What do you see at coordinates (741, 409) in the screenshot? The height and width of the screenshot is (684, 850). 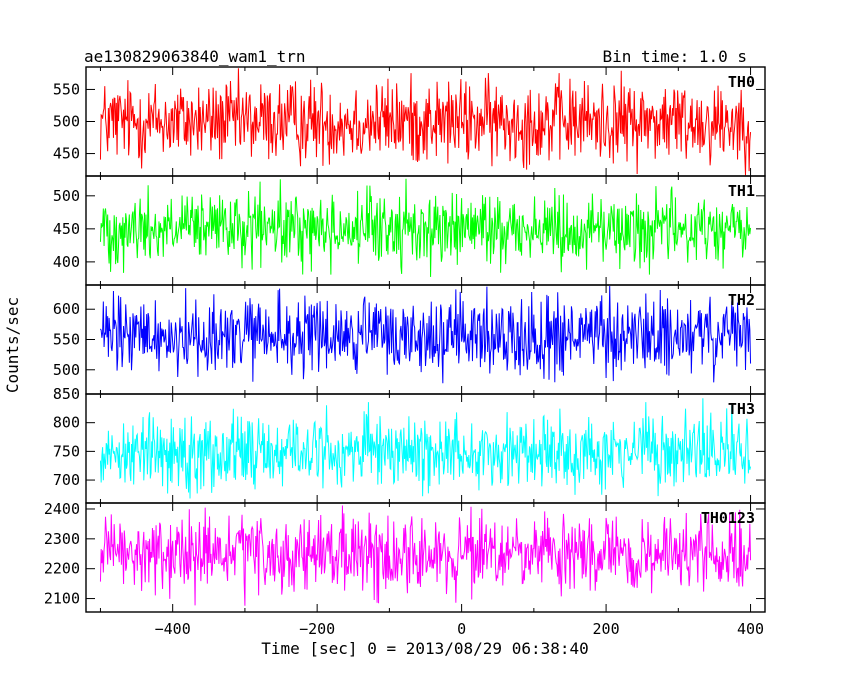 I see `panel-label-th3: TH3` at bounding box center [741, 409].